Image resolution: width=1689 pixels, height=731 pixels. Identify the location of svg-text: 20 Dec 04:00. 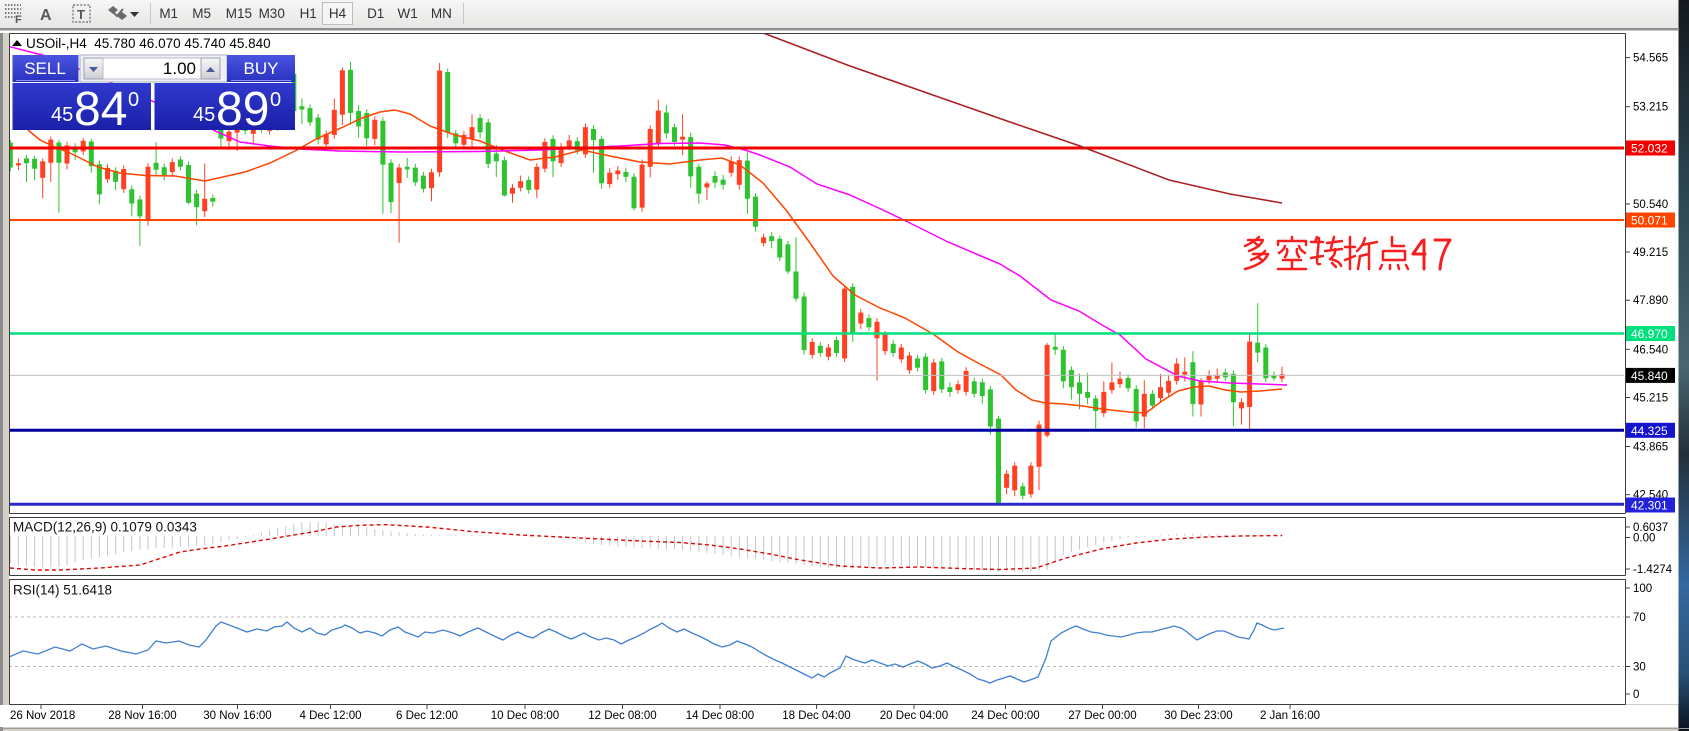
(914, 716).